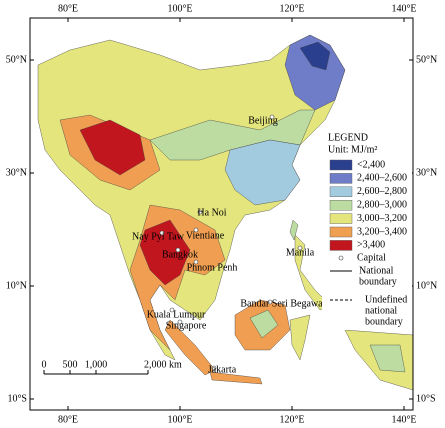 Image resolution: width=445 pixels, height=428 pixels. I want to click on scale-label: 2,000 km, so click(163, 364).